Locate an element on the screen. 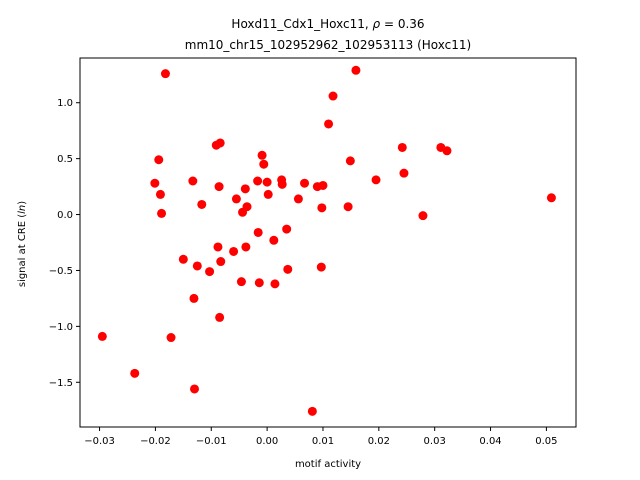 This screenshot has height=480, width=640. y-tick-label: −1.5 is located at coordinates (61, 383).